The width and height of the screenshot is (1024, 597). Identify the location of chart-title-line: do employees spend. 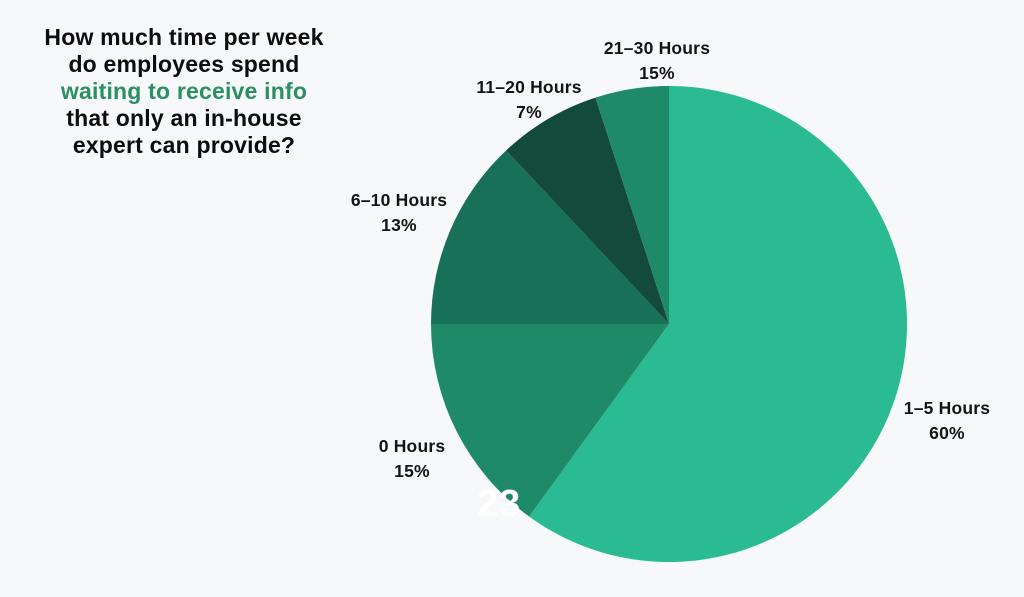
(184, 64).